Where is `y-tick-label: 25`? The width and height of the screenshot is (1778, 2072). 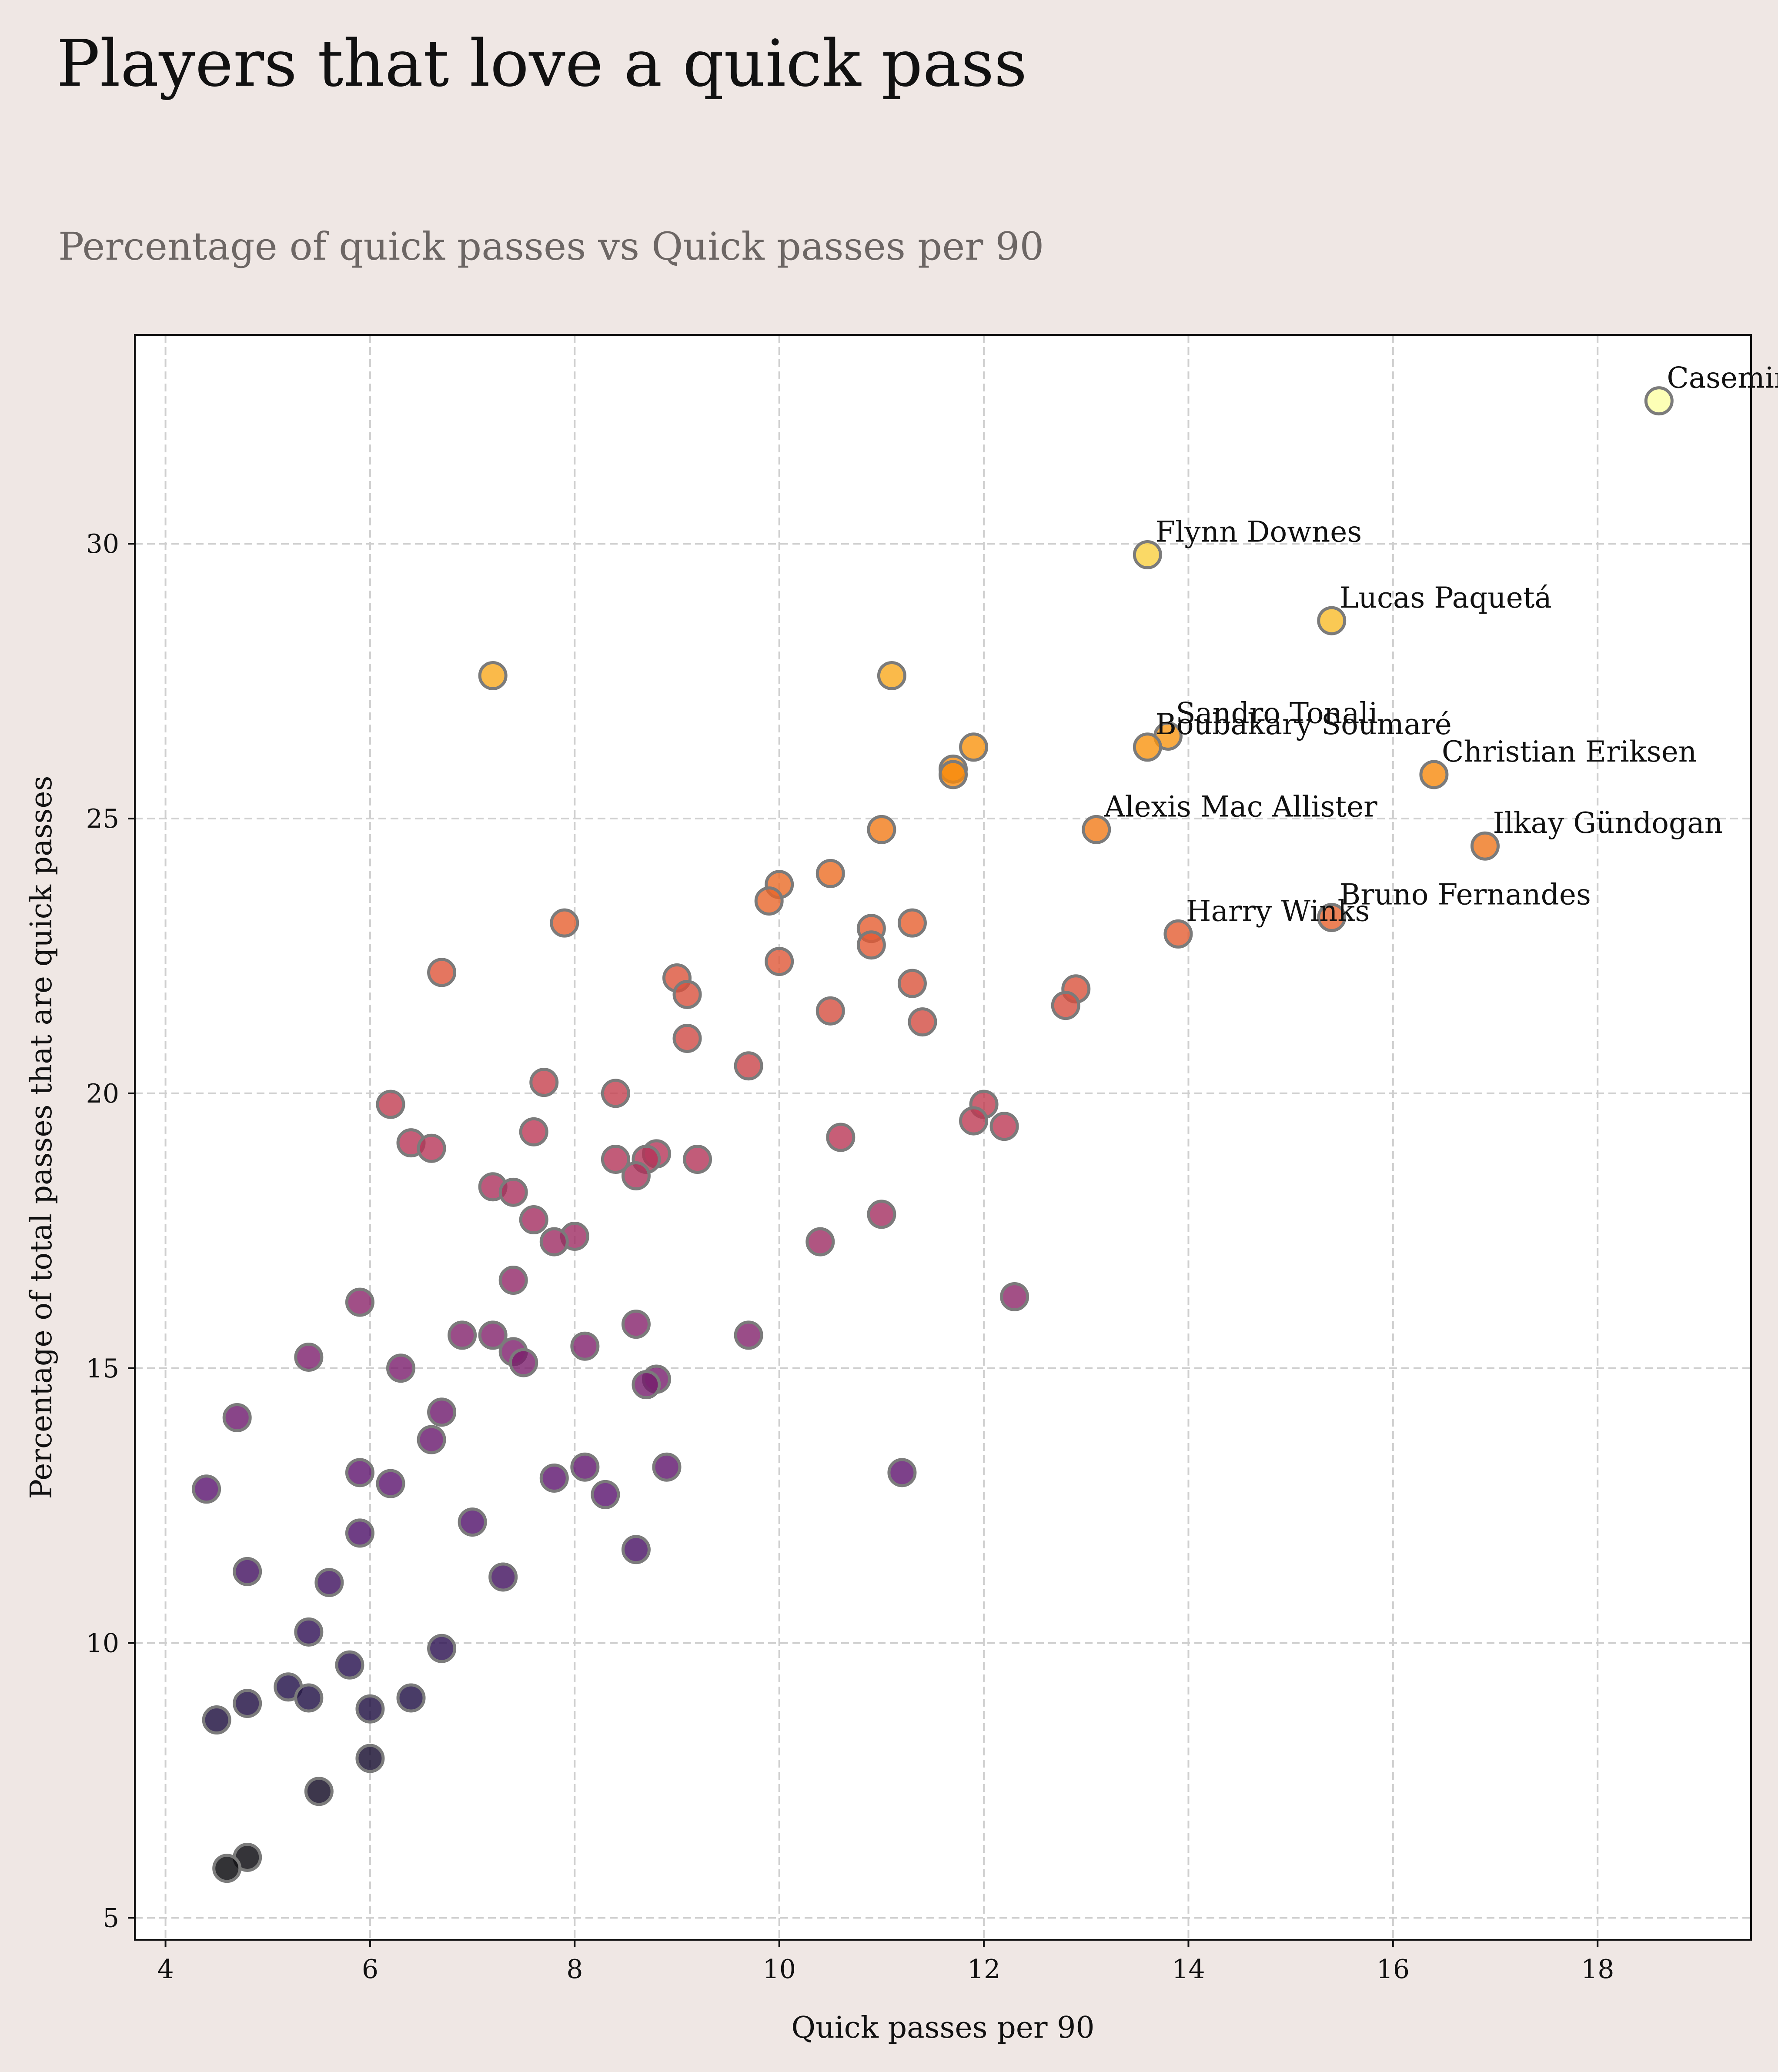 y-tick-label: 25 is located at coordinates (102, 819).